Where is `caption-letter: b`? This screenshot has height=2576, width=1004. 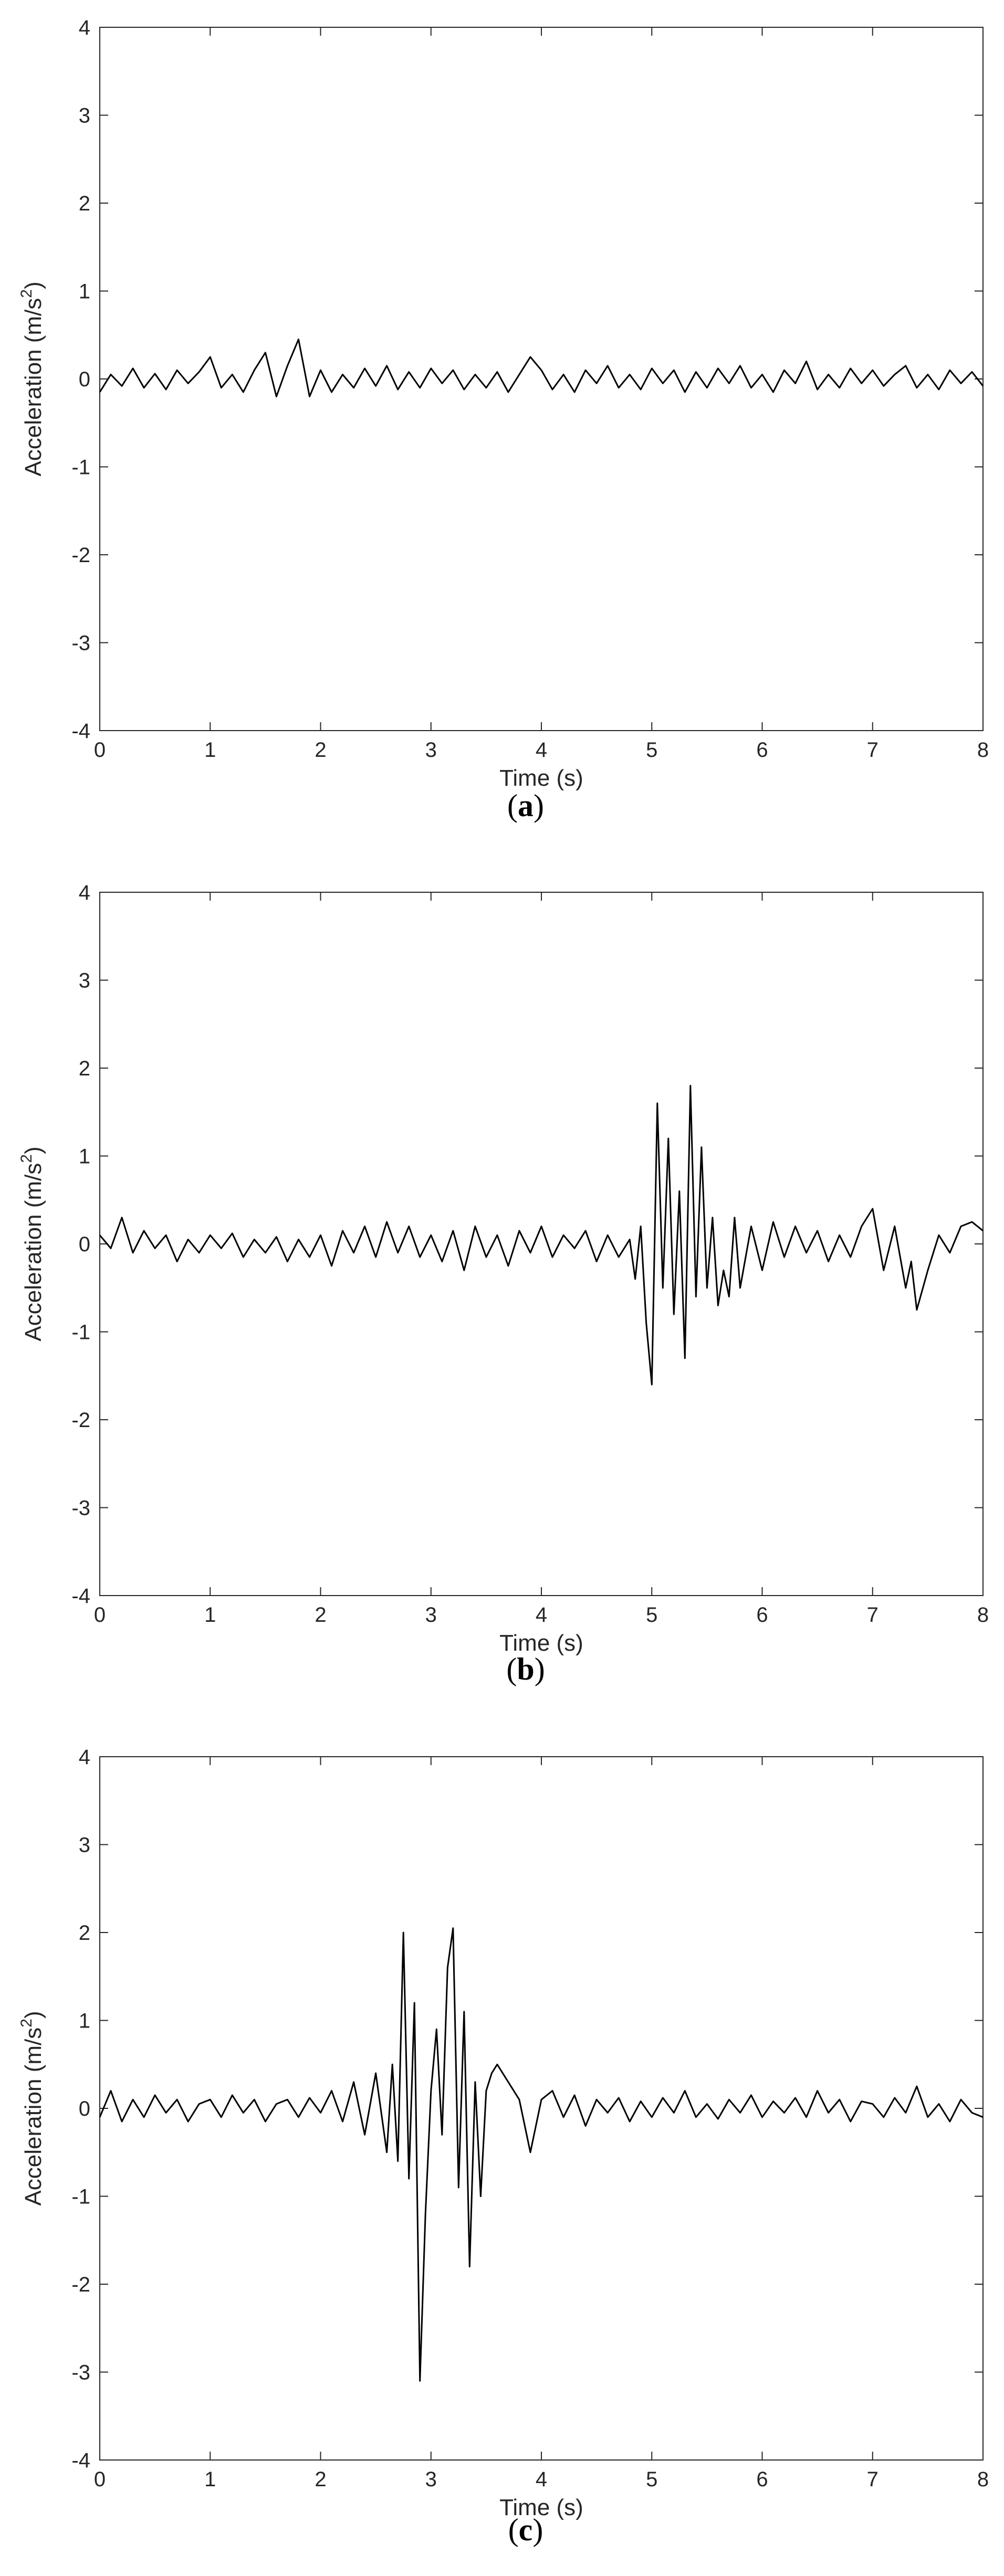 caption-letter: b is located at coordinates (525, 1669).